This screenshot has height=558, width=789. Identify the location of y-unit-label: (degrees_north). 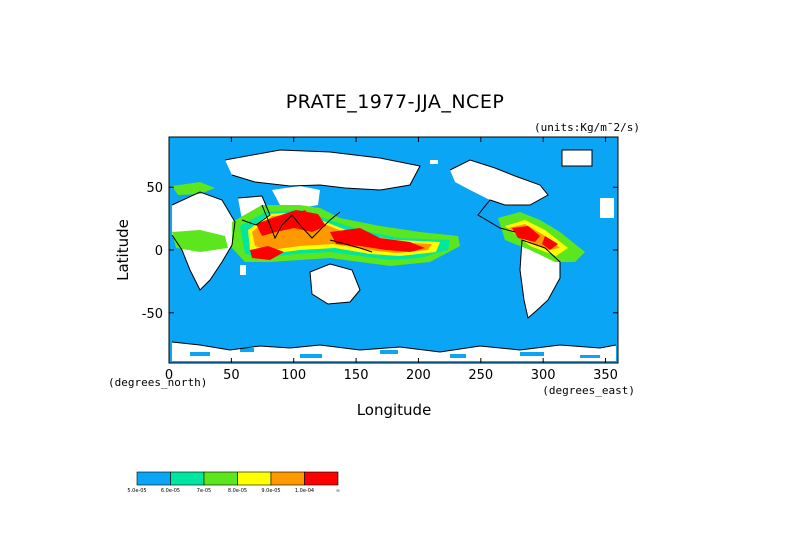
(157, 382).